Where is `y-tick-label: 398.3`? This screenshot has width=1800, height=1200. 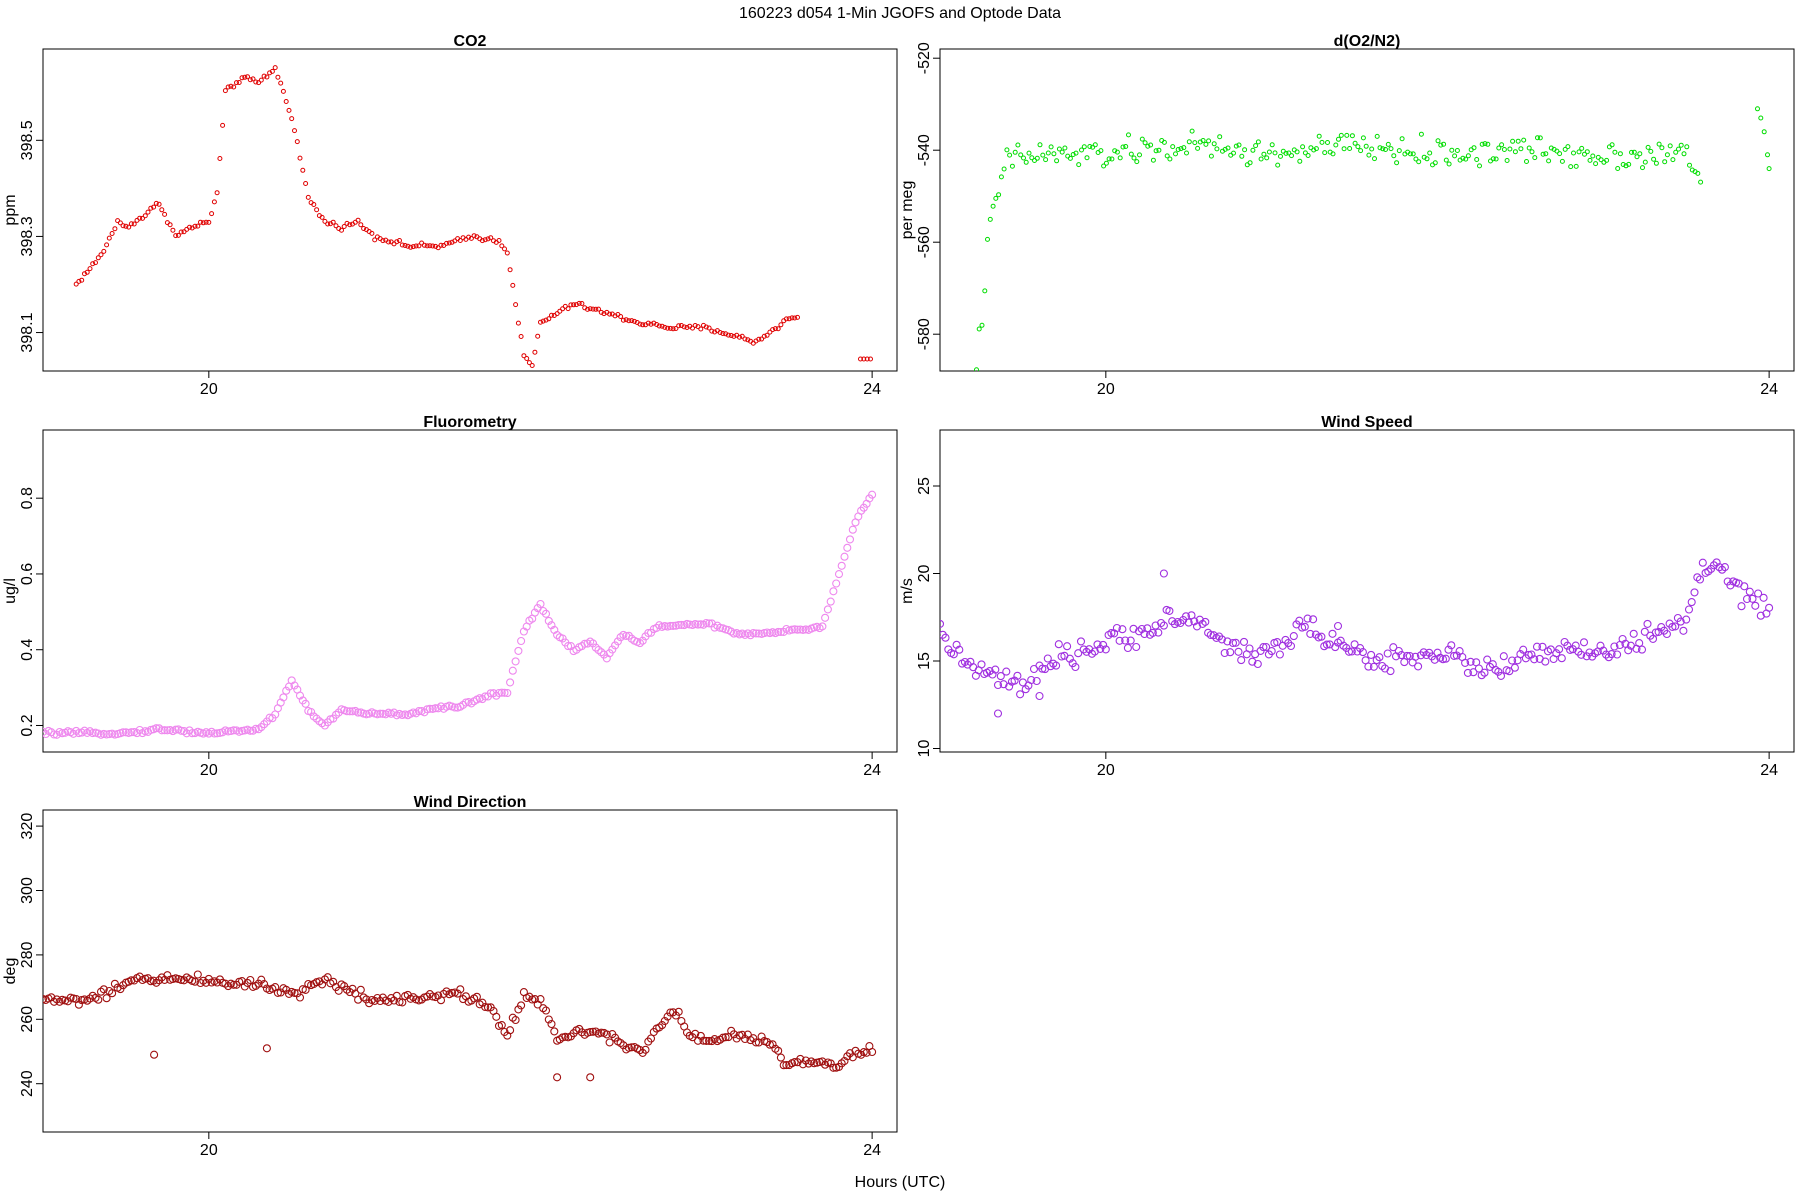
y-tick-label: 398.3 is located at coordinates (27, 236).